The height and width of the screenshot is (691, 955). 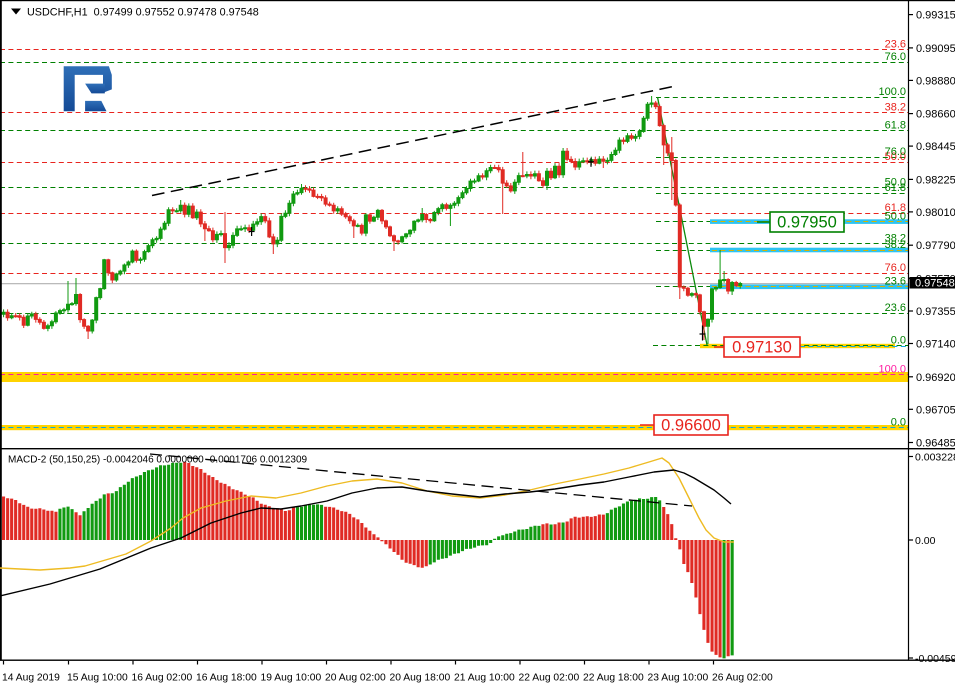 What do you see at coordinates (935, 115) in the screenshot?
I see `svg-text: 0.98660` at bounding box center [935, 115].